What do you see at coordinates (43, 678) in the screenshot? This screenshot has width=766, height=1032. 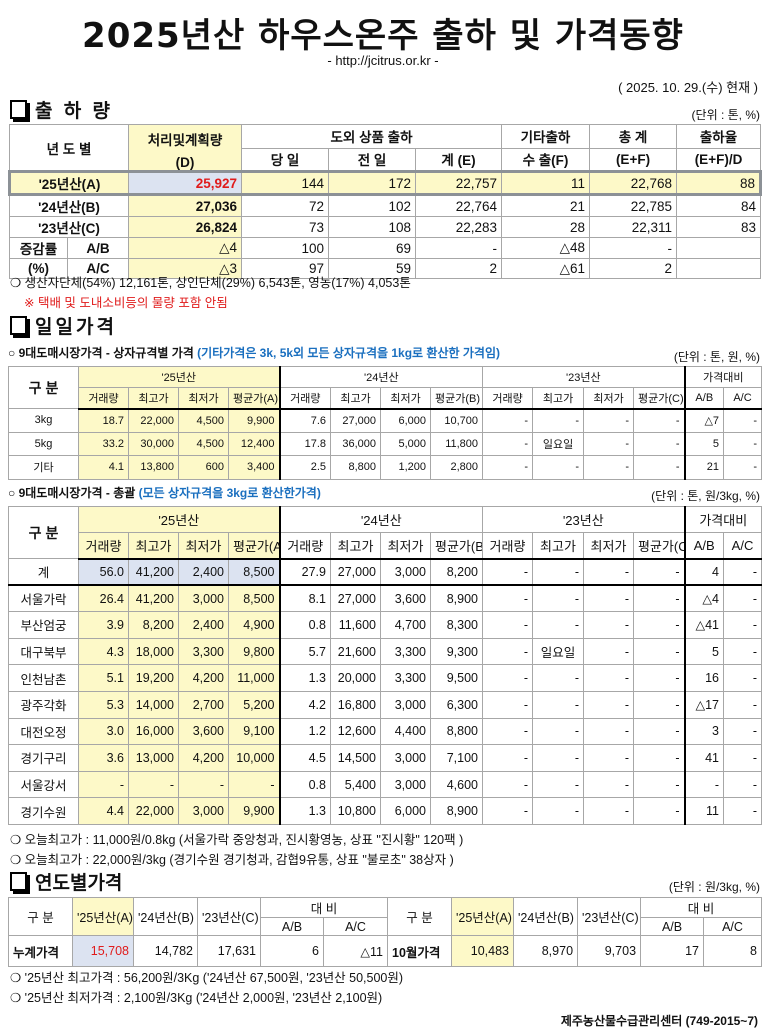 I see `row-label: 인천남촌` at bounding box center [43, 678].